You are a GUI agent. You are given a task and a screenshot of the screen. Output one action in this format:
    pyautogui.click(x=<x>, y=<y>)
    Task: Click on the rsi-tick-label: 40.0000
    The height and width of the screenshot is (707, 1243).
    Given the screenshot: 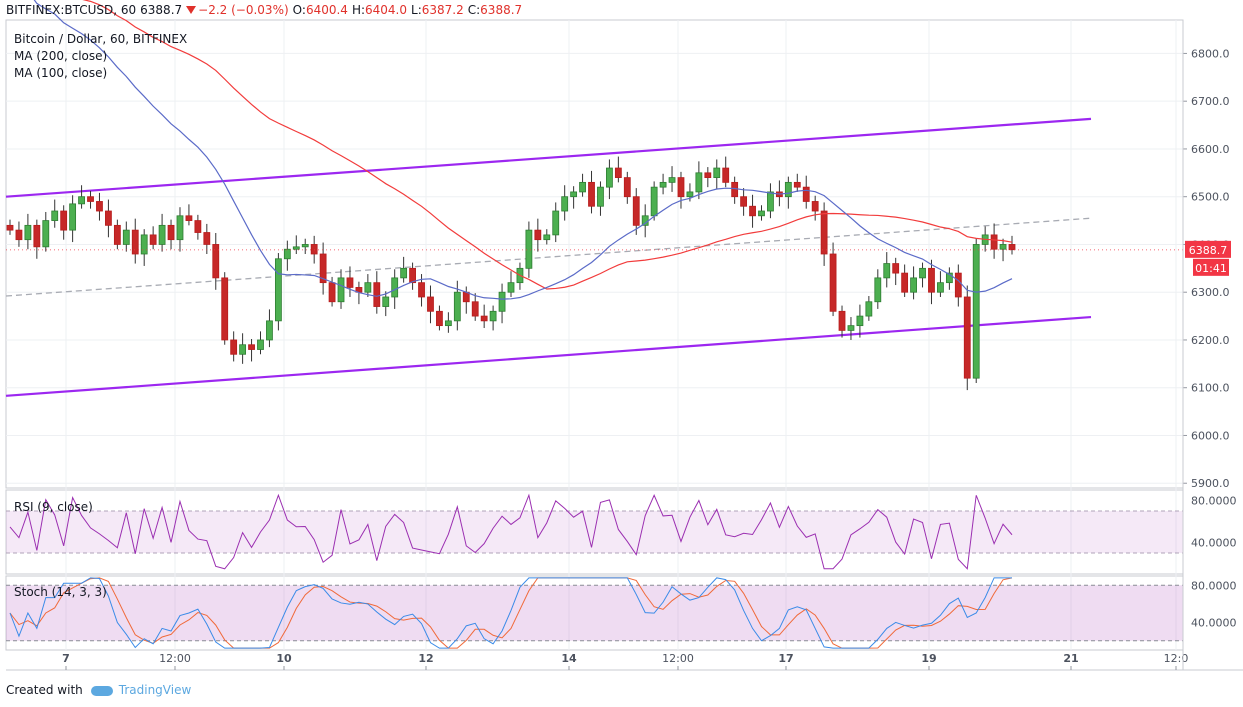 What is the action you would take?
    pyautogui.click(x=1214, y=543)
    